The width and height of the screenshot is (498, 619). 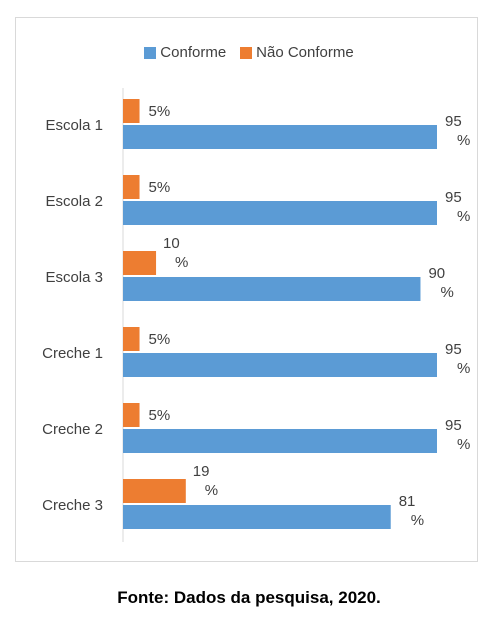 I want to click on data-label-conforme-escola-2: 95%, so click(x=457, y=207).